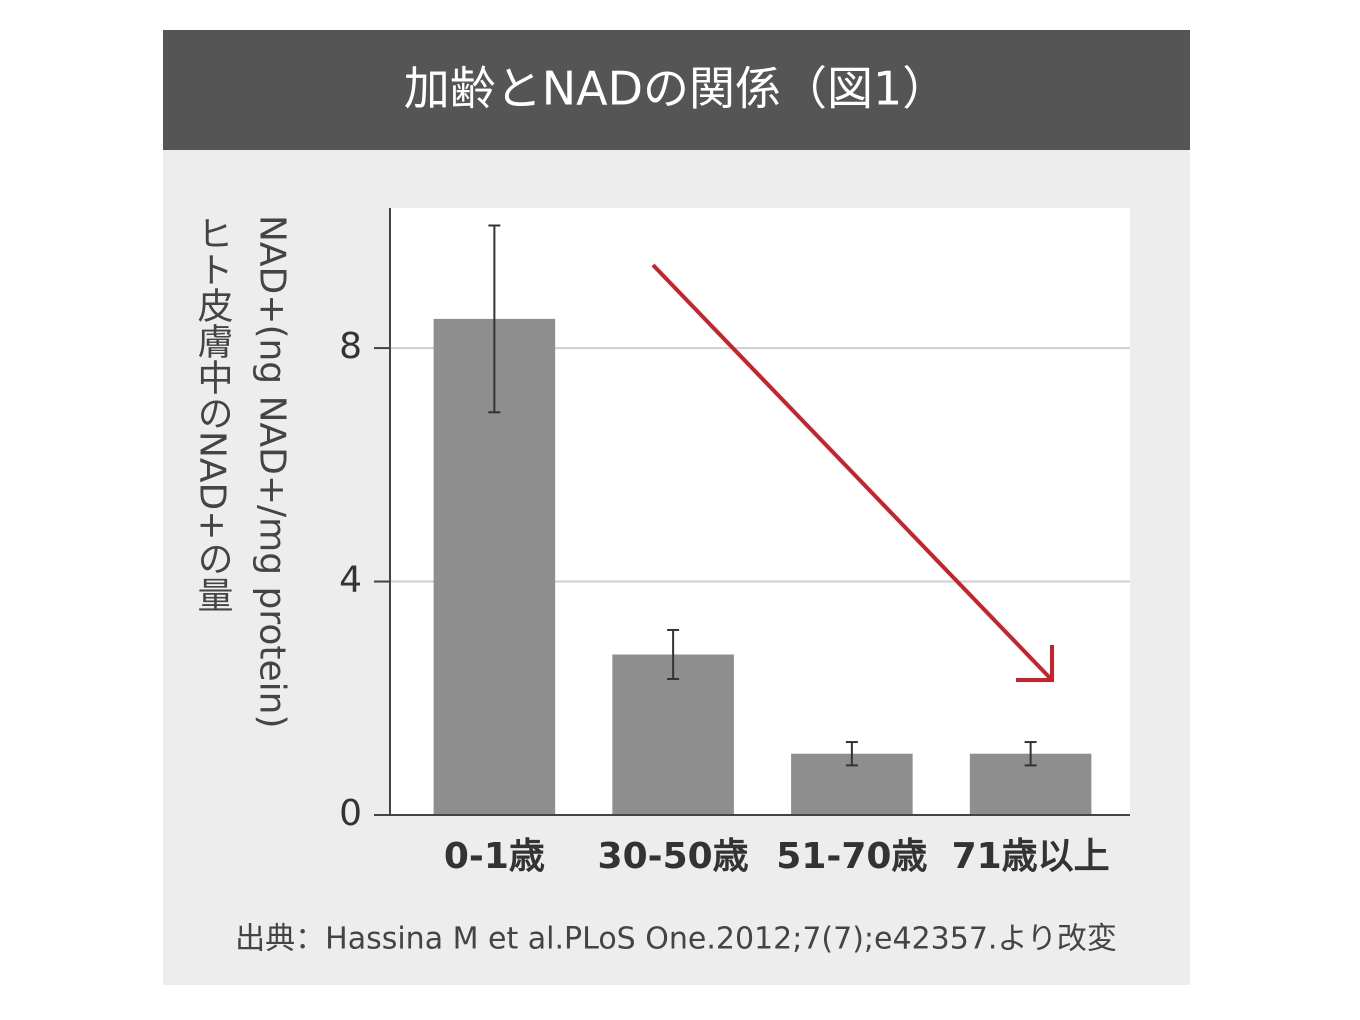 This screenshot has height=1020, width=1360. Describe the element at coordinates (673, 734) in the screenshot. I see `bar` at that location.